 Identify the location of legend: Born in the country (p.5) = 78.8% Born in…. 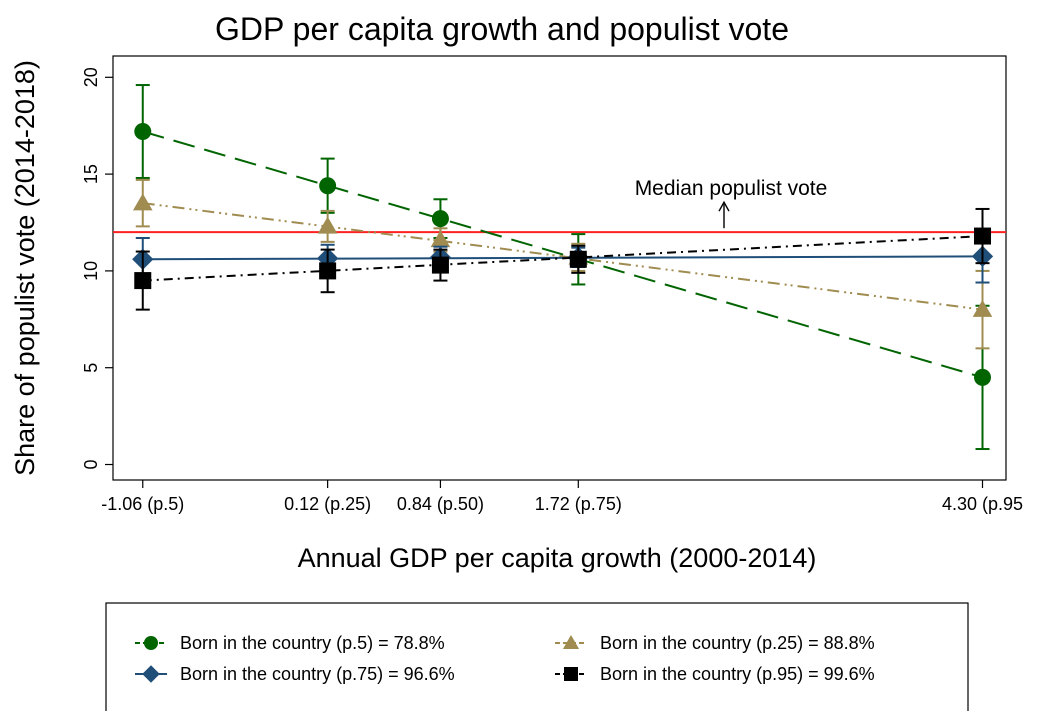
(505, 658).